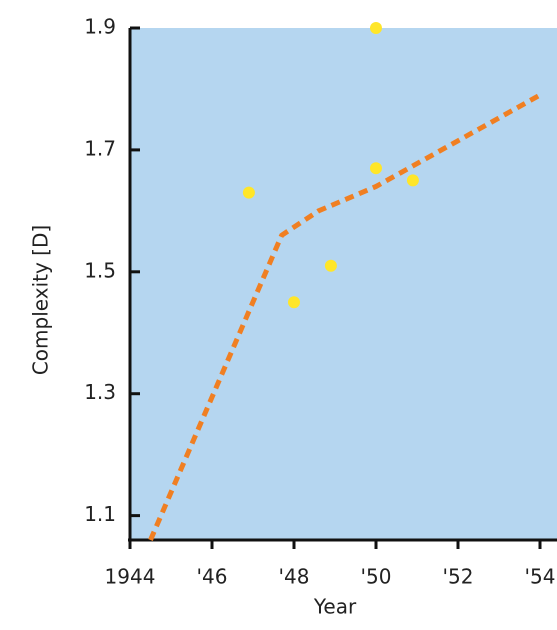 Image resolution: width=557 pixels, height=630 pixels. I want to click on y-tick-label: 1.7, so click(100, 148).